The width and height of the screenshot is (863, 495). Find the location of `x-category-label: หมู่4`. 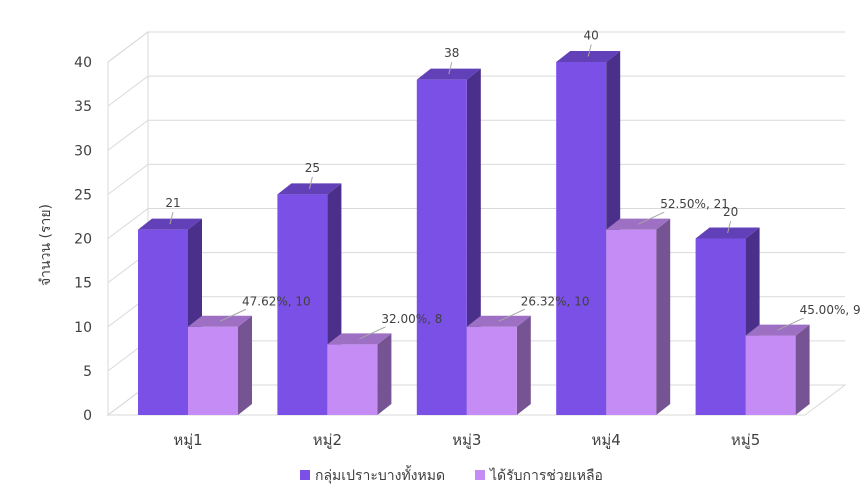

x-category-label: หมู่4 is located at coordinates (606, 440).